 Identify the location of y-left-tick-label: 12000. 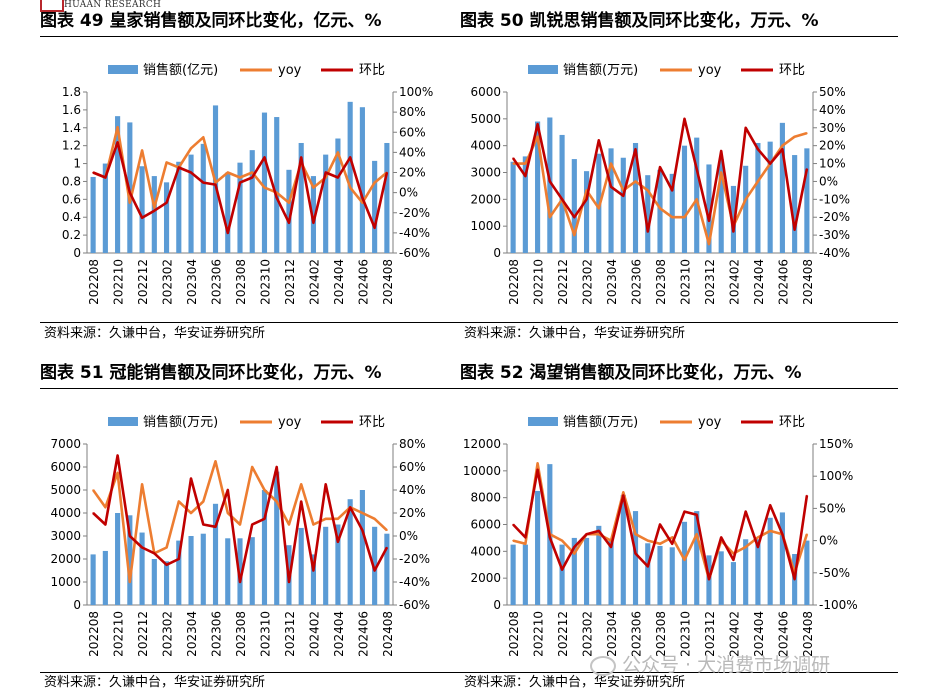
(482, 444).